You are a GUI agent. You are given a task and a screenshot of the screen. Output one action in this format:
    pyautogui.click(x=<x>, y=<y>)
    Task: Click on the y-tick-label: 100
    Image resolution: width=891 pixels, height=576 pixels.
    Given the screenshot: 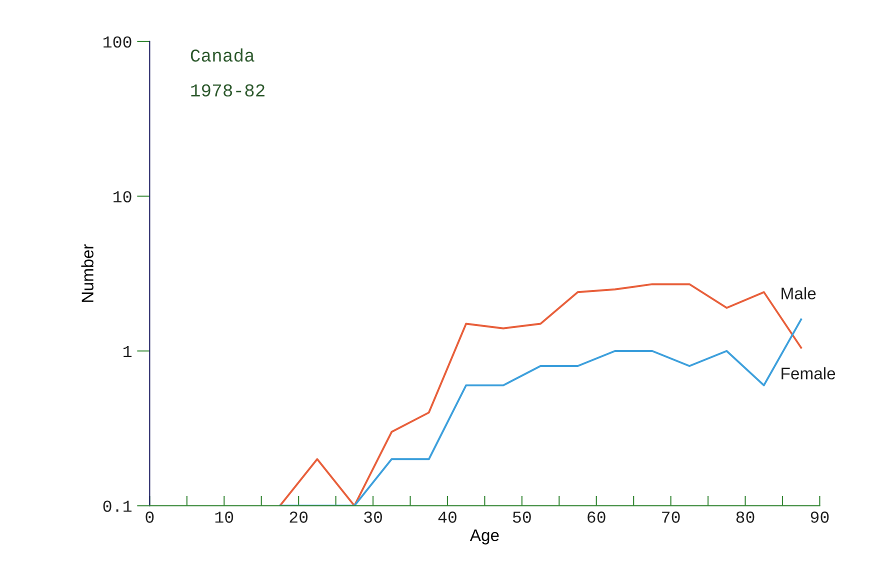 What is the action you would take?
    pyautogui.click(x=118, y=42)
    